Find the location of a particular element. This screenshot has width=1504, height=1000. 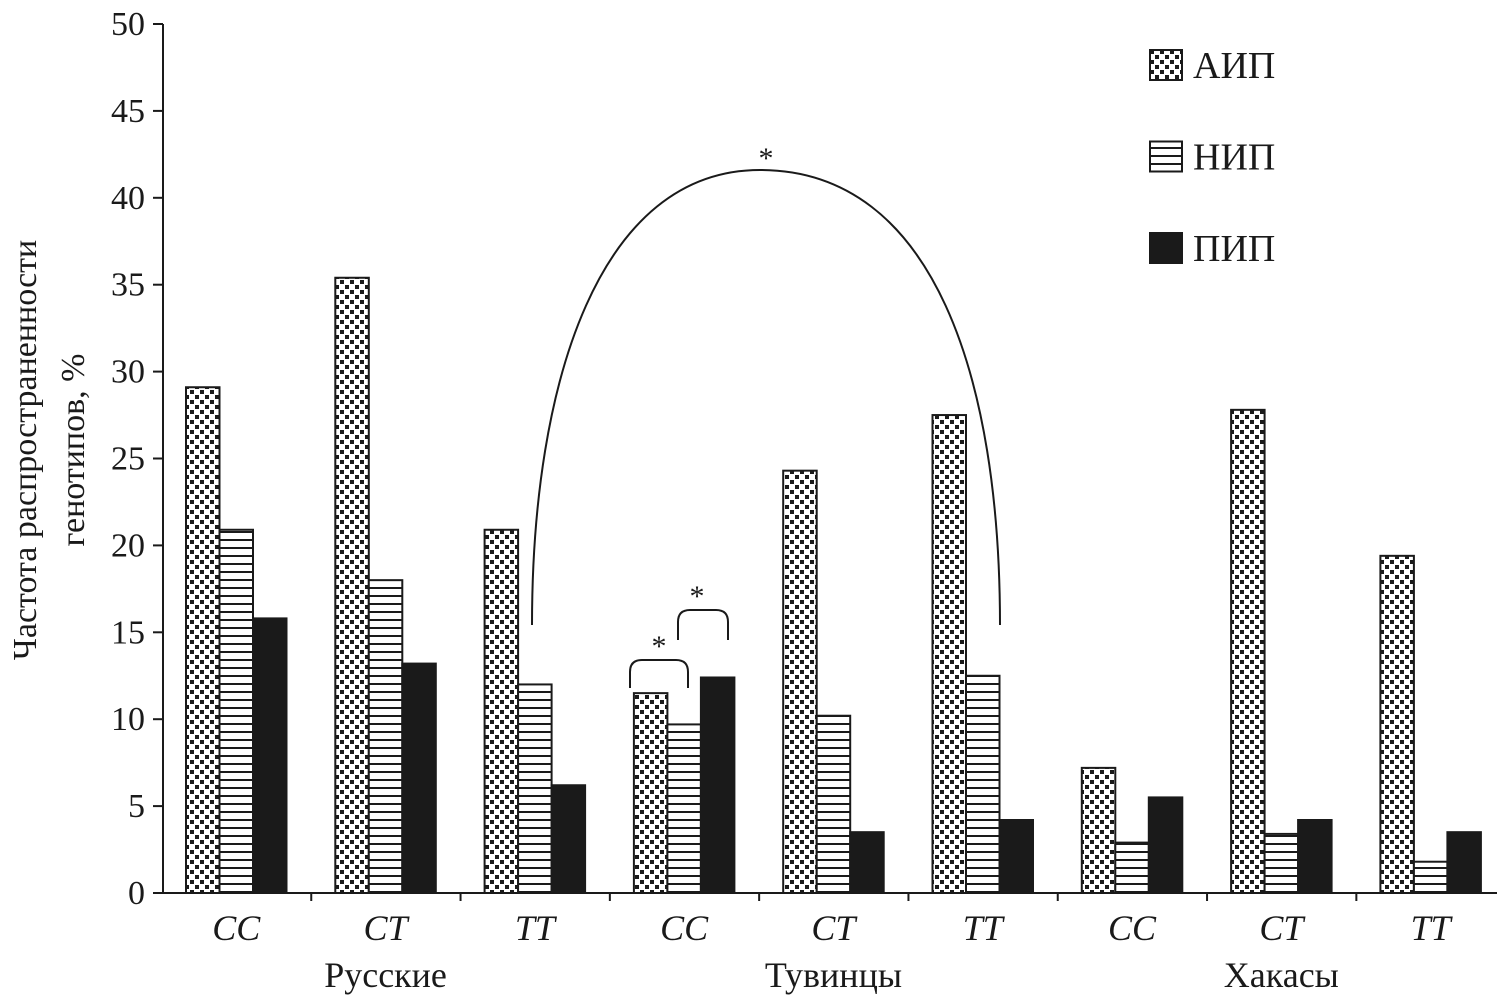

bar-АИП-Тувинцы-CC is located at coordinates (650, 793).